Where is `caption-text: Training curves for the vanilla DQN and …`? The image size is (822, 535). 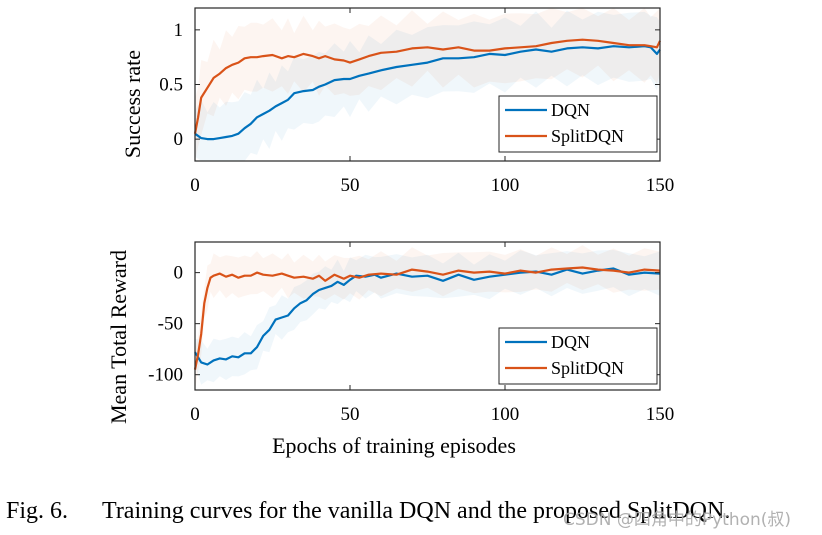
caption-text: Training curves for the vanilla DQN and … is located at coordinates (416, 511).